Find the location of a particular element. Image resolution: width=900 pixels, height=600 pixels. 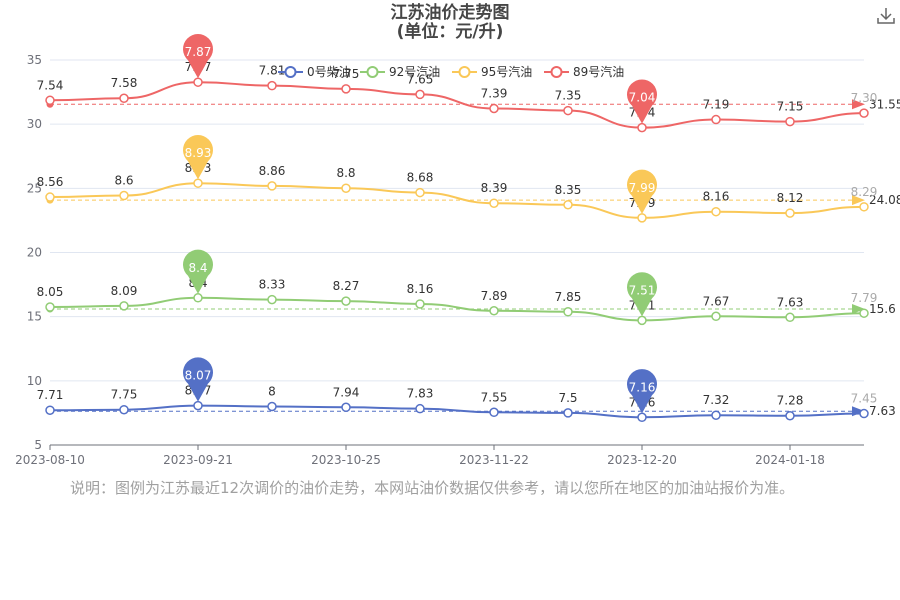

average-label: 31.55 is located at coordinates (884, 104).